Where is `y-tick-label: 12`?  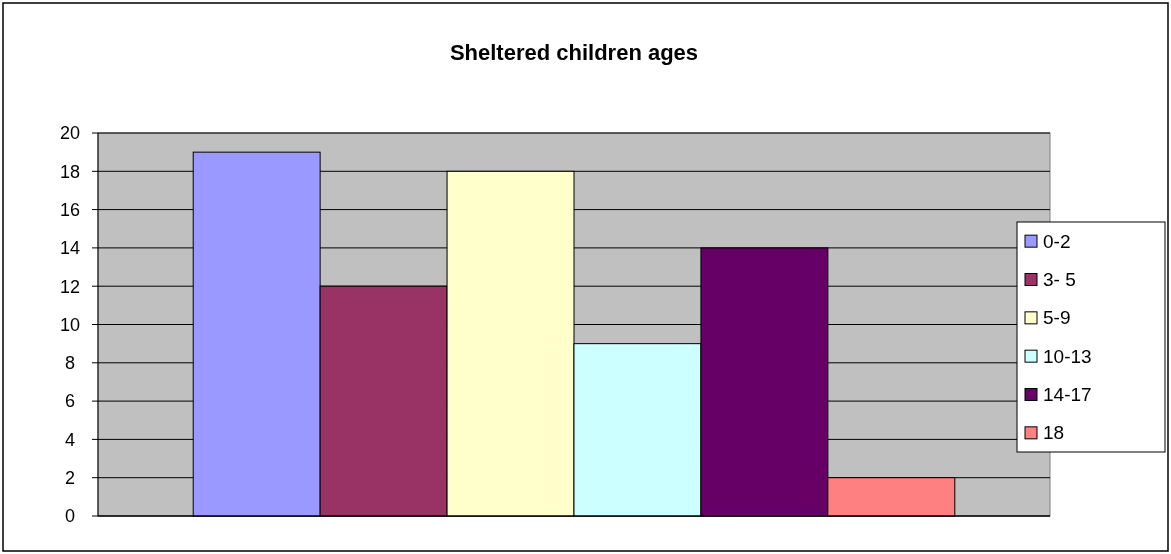
y-tick-label: 12 is located at coordinates (70, 286).